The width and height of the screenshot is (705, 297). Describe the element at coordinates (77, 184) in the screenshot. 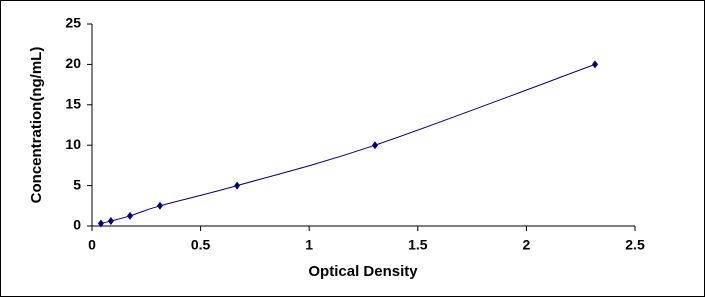

I see `y-tick-label: 5` at that location.